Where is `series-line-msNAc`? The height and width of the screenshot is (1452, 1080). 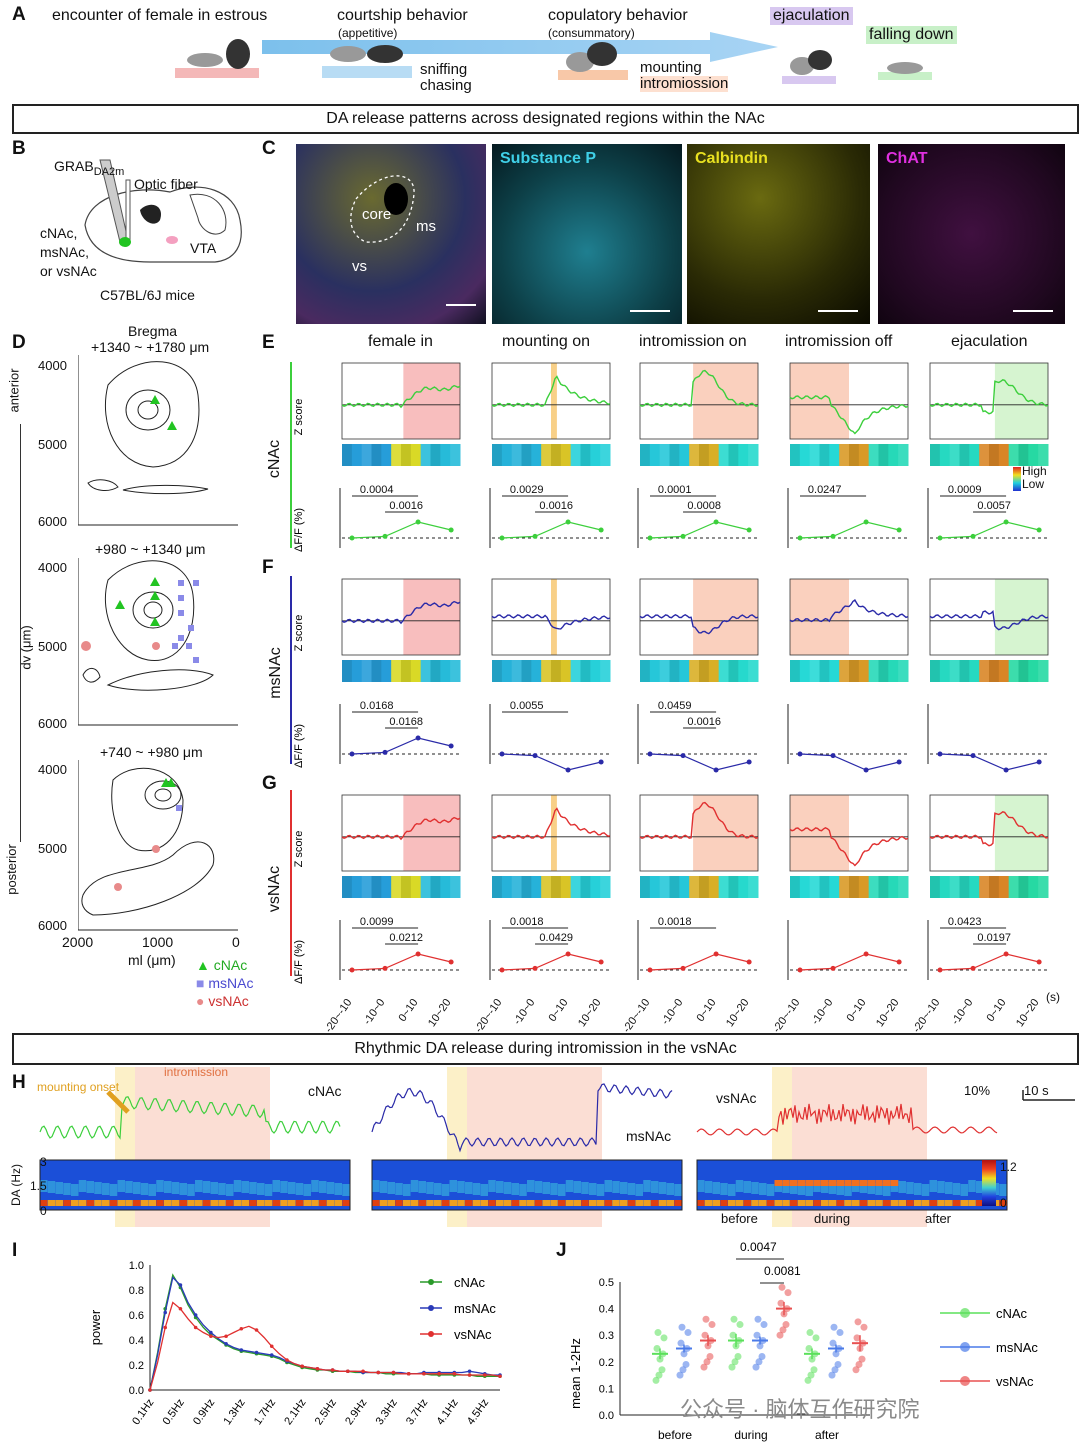
series-line-msNAc is located at coordinates (324, 1333).